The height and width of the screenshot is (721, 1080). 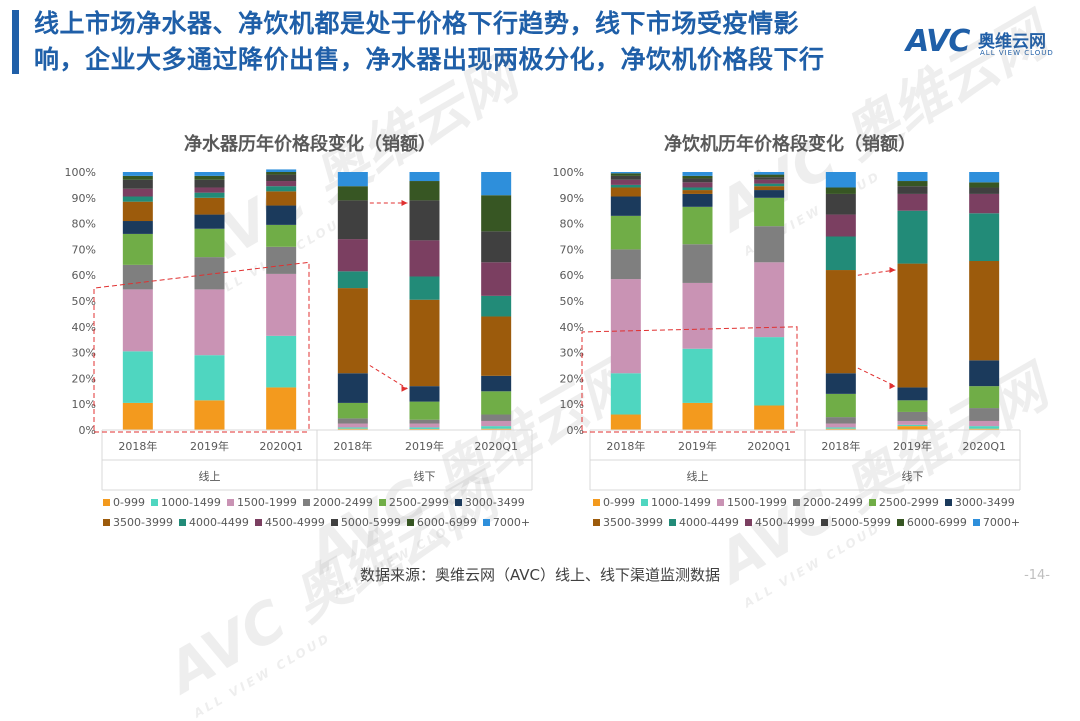 What do you see at coordinates (860, 522) in the screenshot?
I see `legend-label: 5000-5999` at bounding box center [860, 522].